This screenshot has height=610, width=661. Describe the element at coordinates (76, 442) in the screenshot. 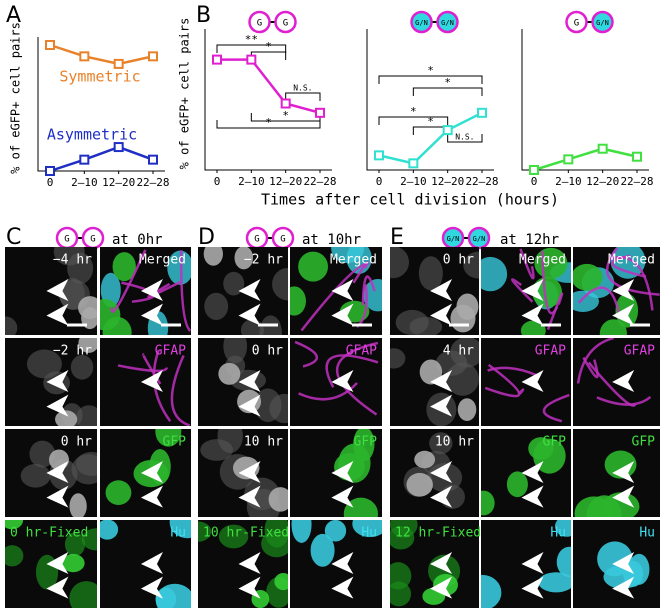

I see `image-label: 0 hr` at that location.